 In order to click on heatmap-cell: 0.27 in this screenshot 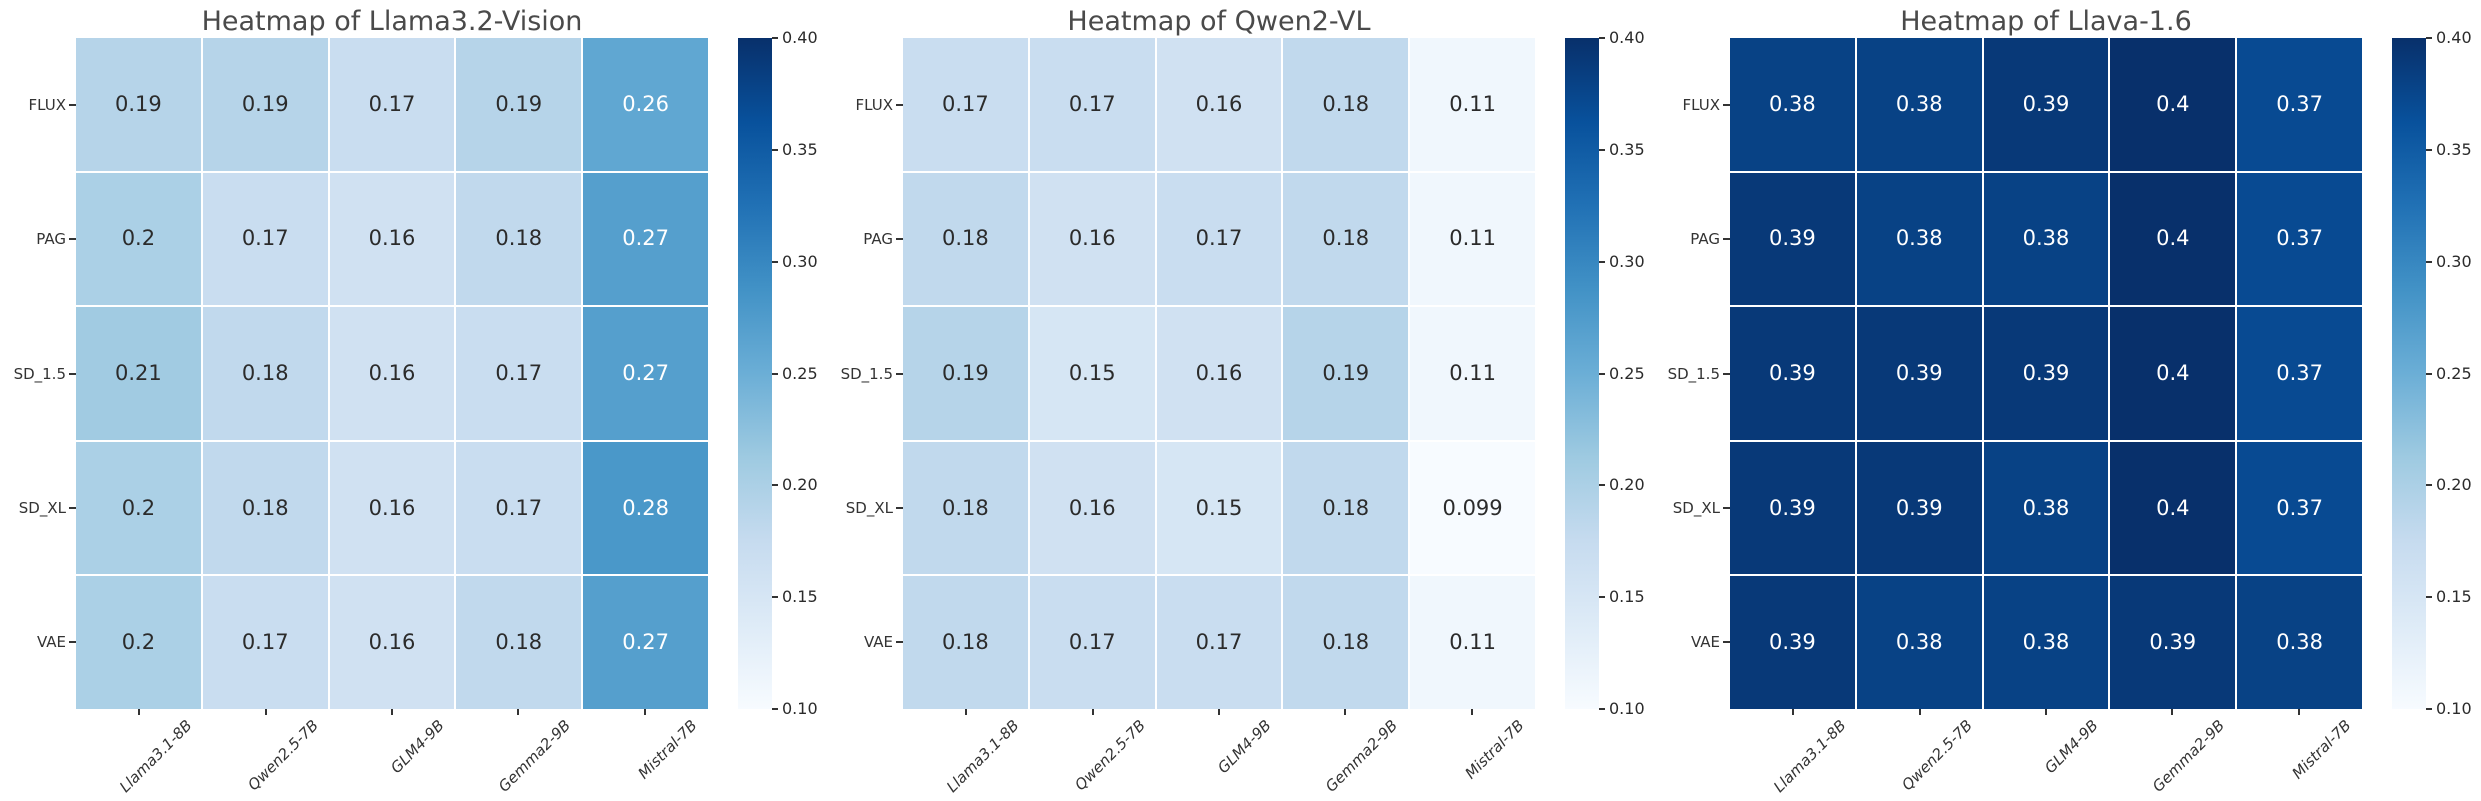, I will do `click(645, 642)`.